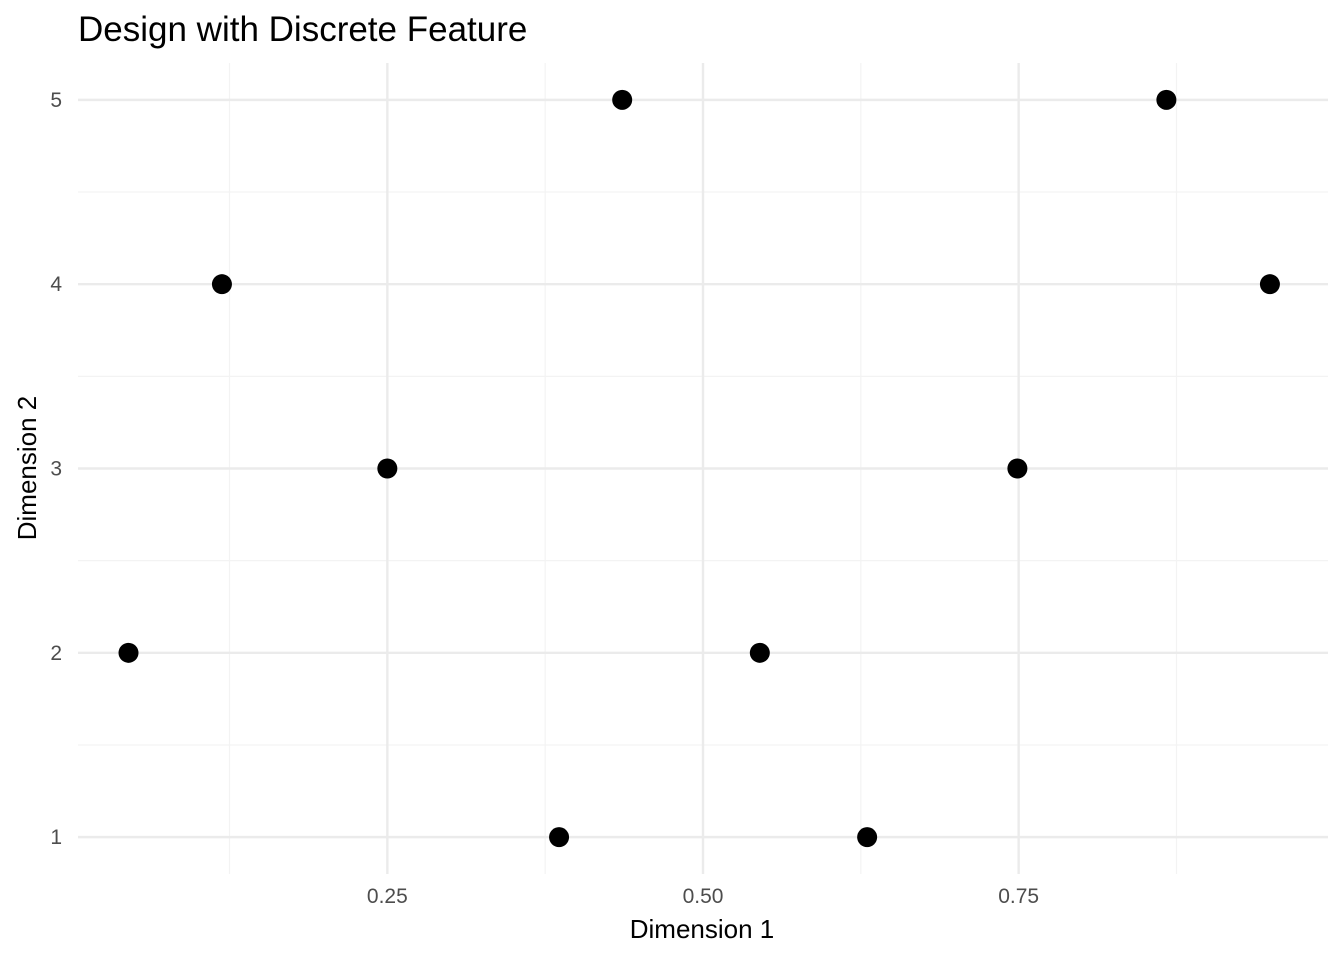  What do you see at coordinates (56, 100) in the screenshot?
I see `y-tick-label: 5` at bounding box center [56, 100].